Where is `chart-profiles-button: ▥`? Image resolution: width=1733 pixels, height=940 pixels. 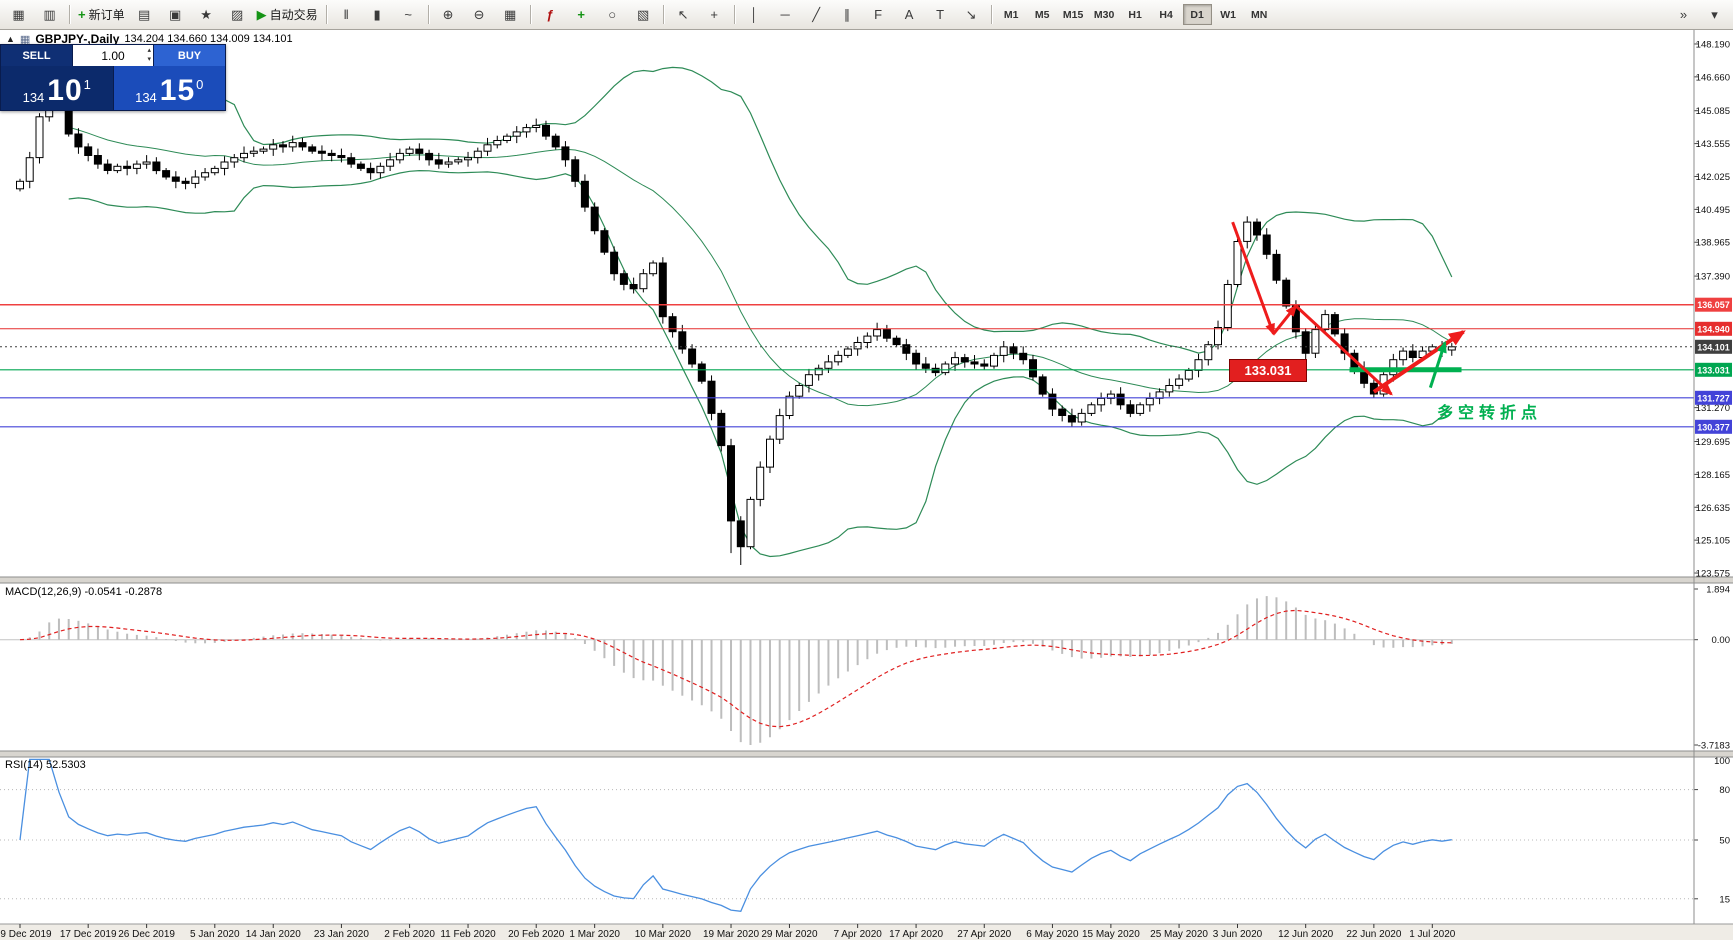
chart-profiles-button: ▥ is located at coordinates (49, 14).